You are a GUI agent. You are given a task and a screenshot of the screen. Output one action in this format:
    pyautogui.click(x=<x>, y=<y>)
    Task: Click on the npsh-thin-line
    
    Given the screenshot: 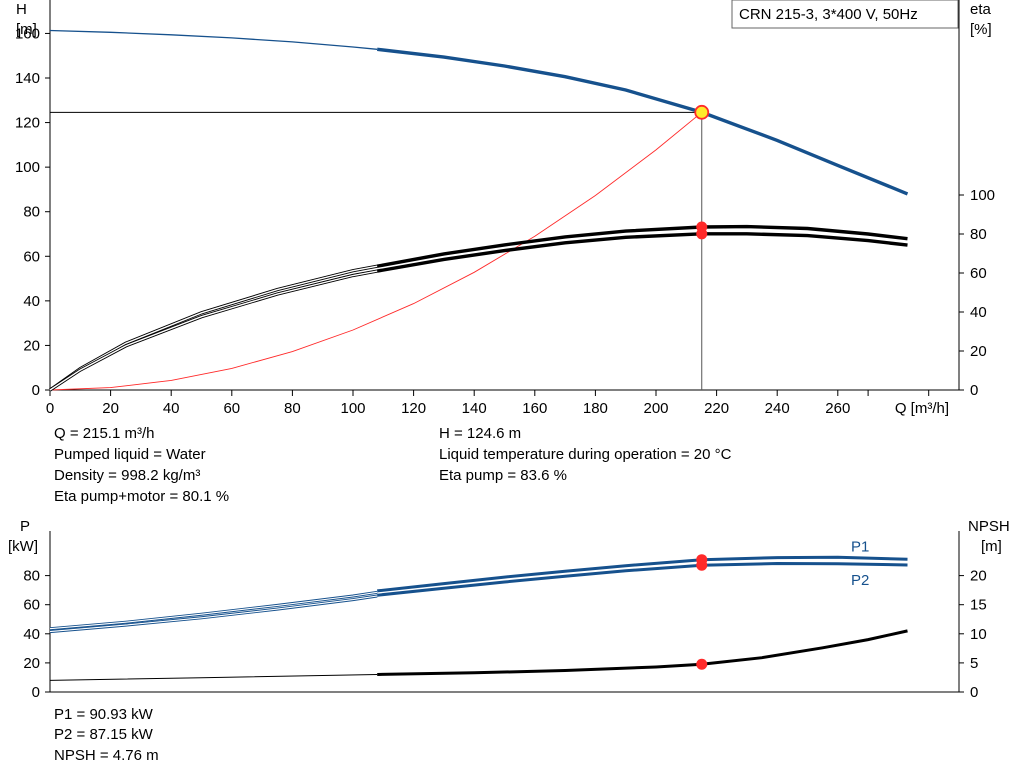 What is the action you would take?
    pyautogui.click(x=213, y=677)
    